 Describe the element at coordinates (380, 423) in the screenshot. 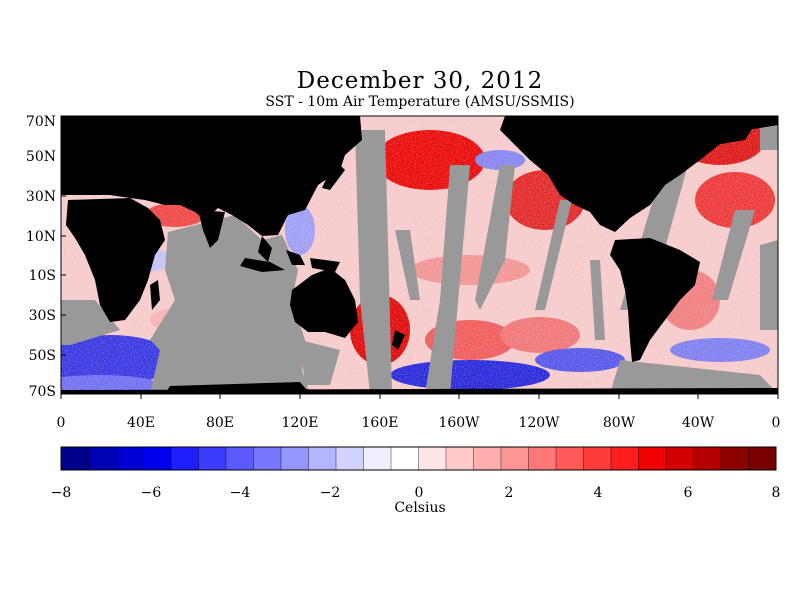

I see `lon-label: 160E` at that location.